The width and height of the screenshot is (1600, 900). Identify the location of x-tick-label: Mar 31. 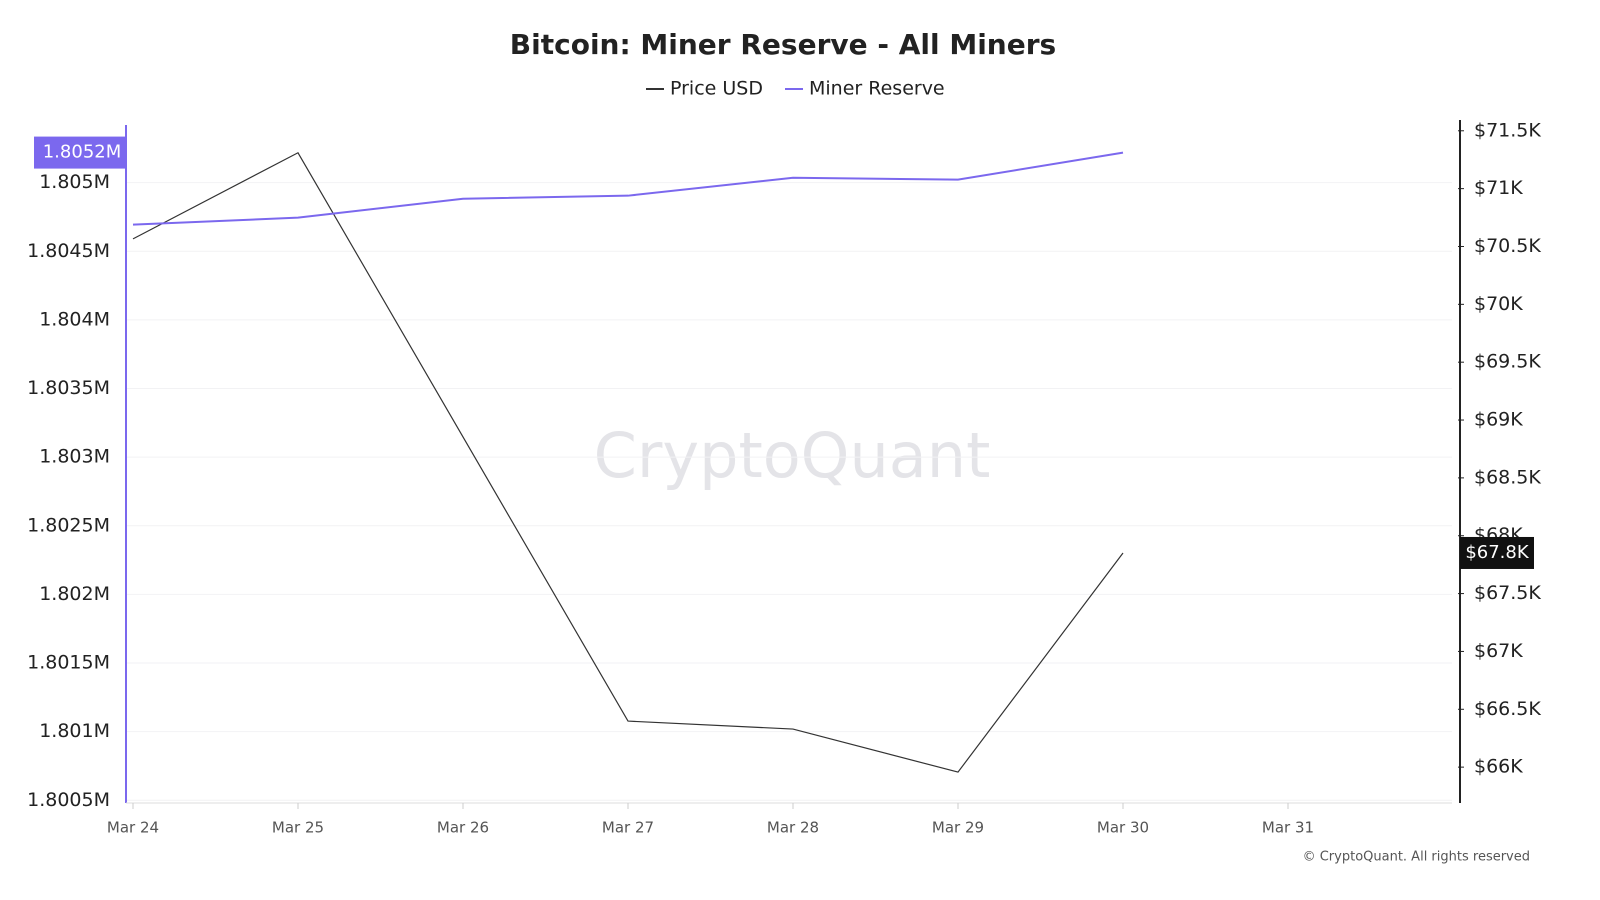
(1288, 828).